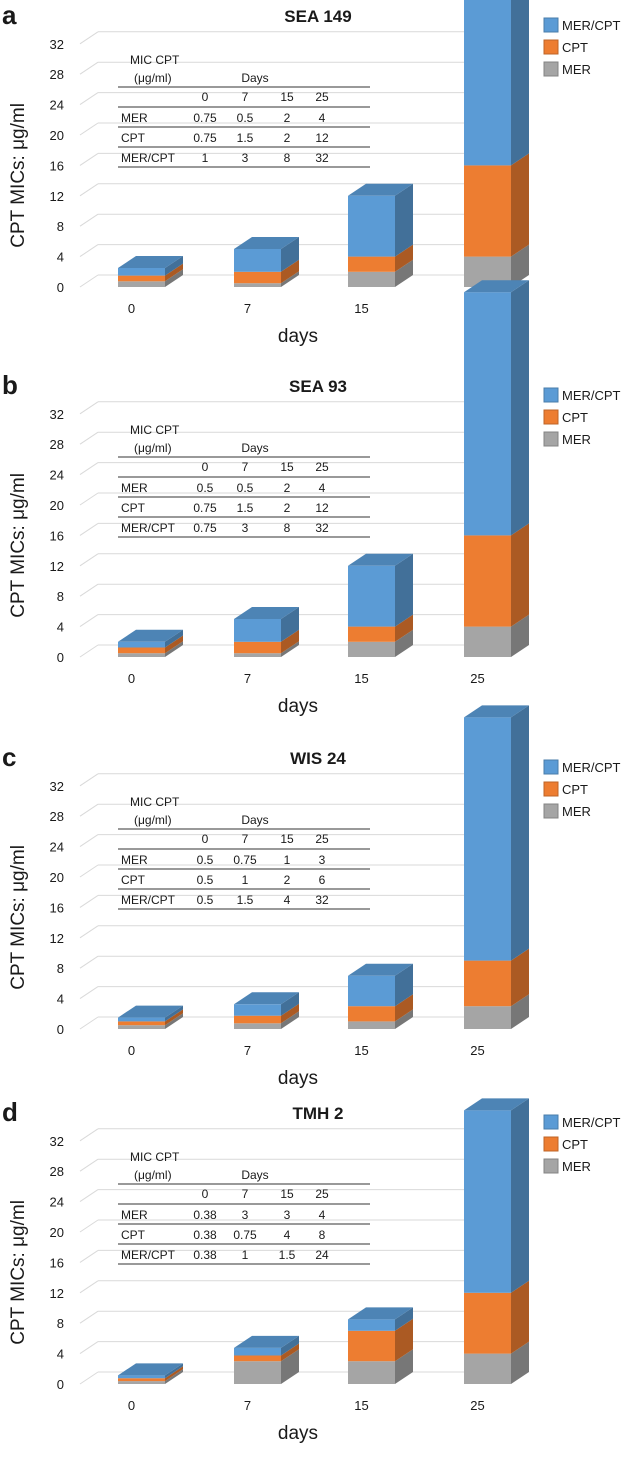 This screenshot has height=1461, width=630. Describe the element at coordinates (318, 1113) in the screenshot. I see `chart-title: TMH 2` at that location.